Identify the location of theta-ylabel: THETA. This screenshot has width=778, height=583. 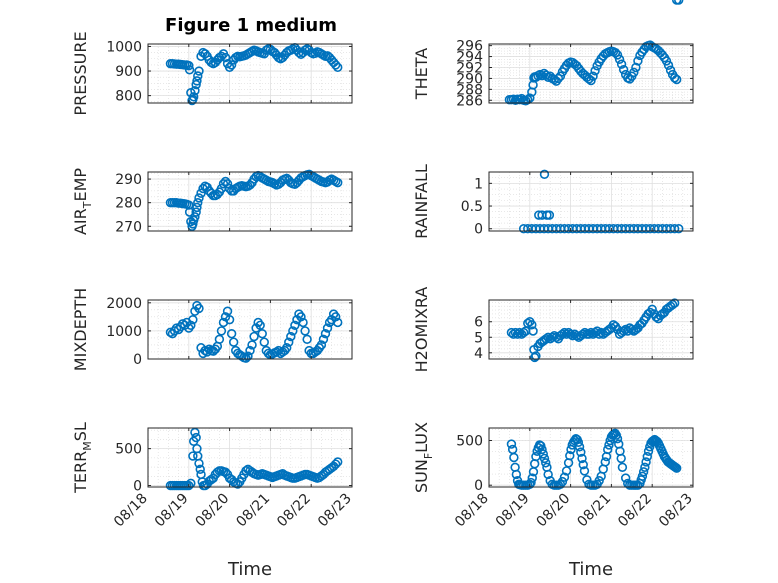
(421, 74).